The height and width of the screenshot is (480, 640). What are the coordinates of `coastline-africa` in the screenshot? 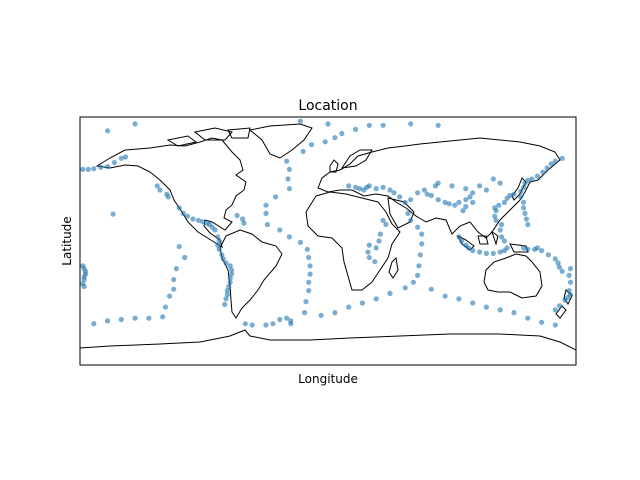 It's located at (353, 241).